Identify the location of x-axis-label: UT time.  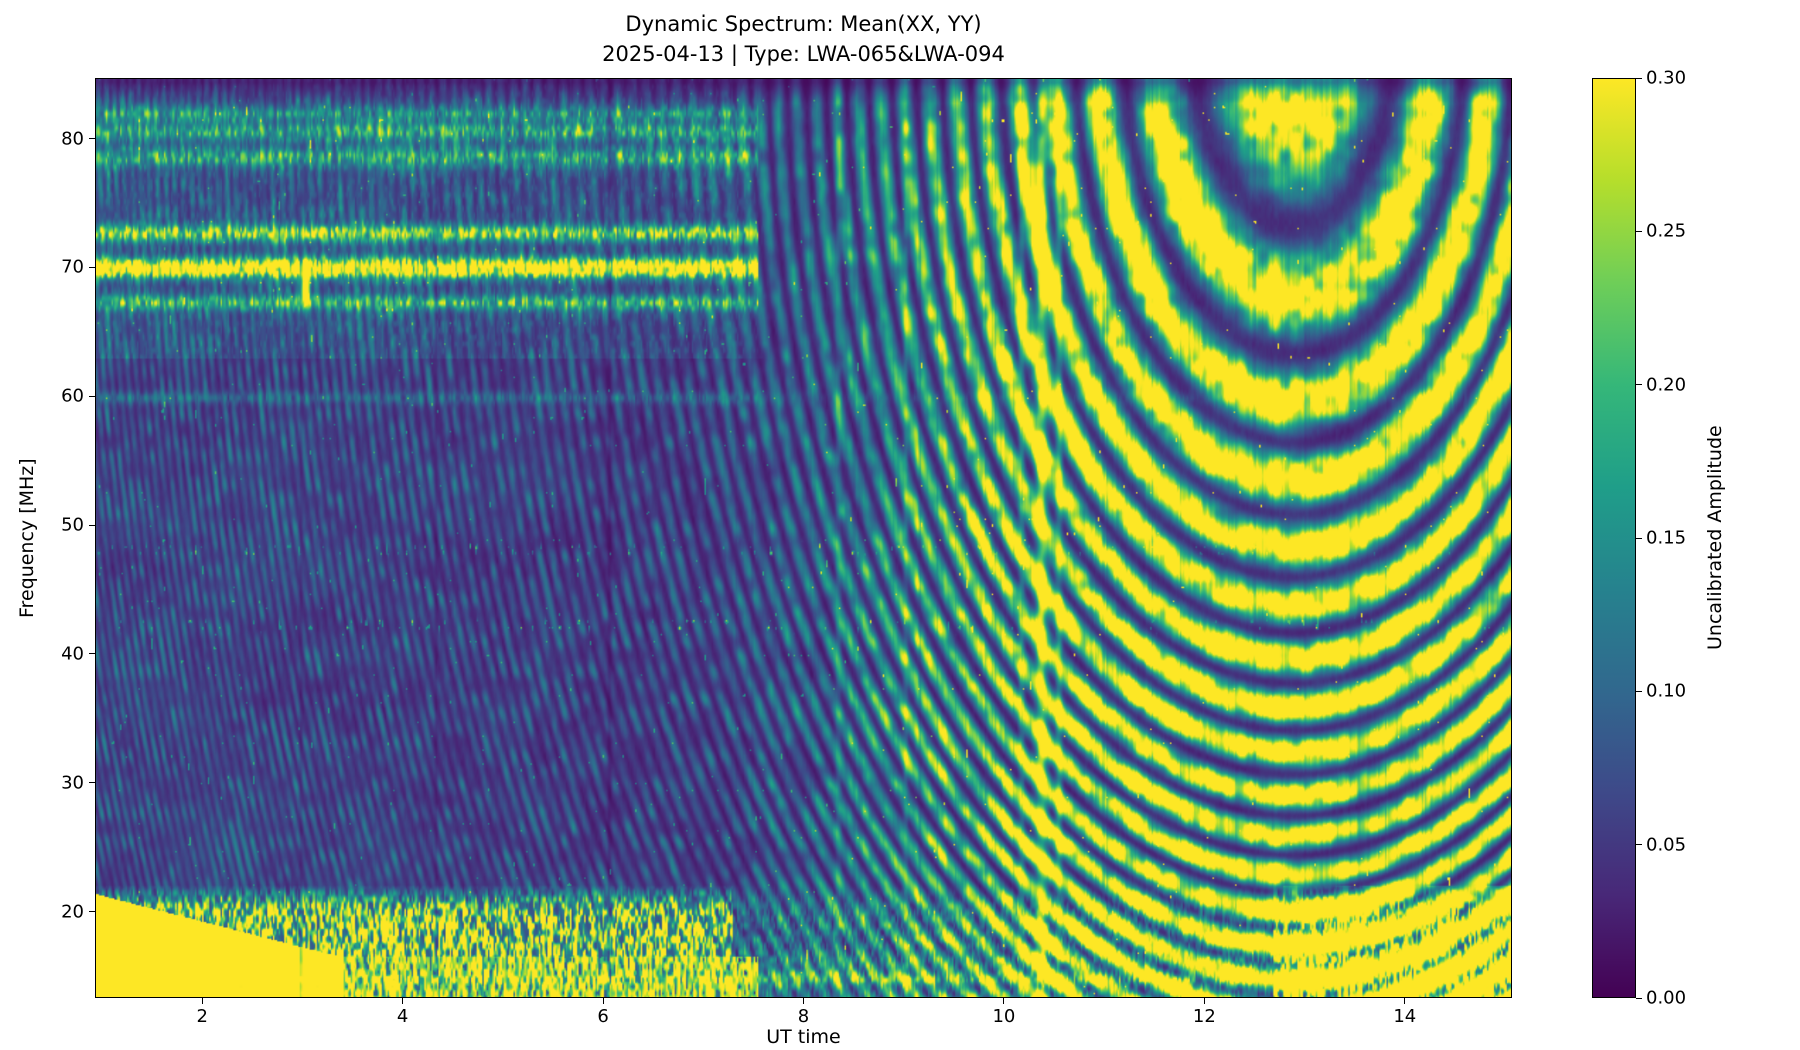
(803, 1037).